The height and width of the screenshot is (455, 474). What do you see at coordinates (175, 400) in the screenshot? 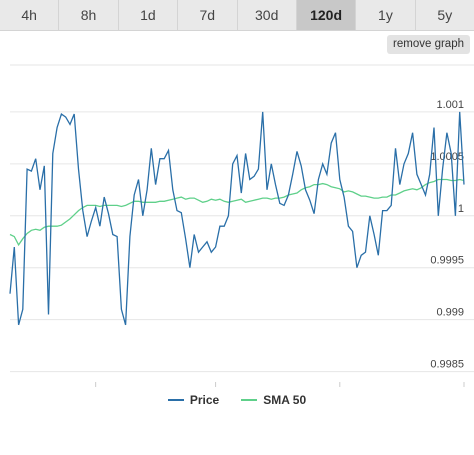
I see `price-legend-swatch` at bounding box center [175, 400].